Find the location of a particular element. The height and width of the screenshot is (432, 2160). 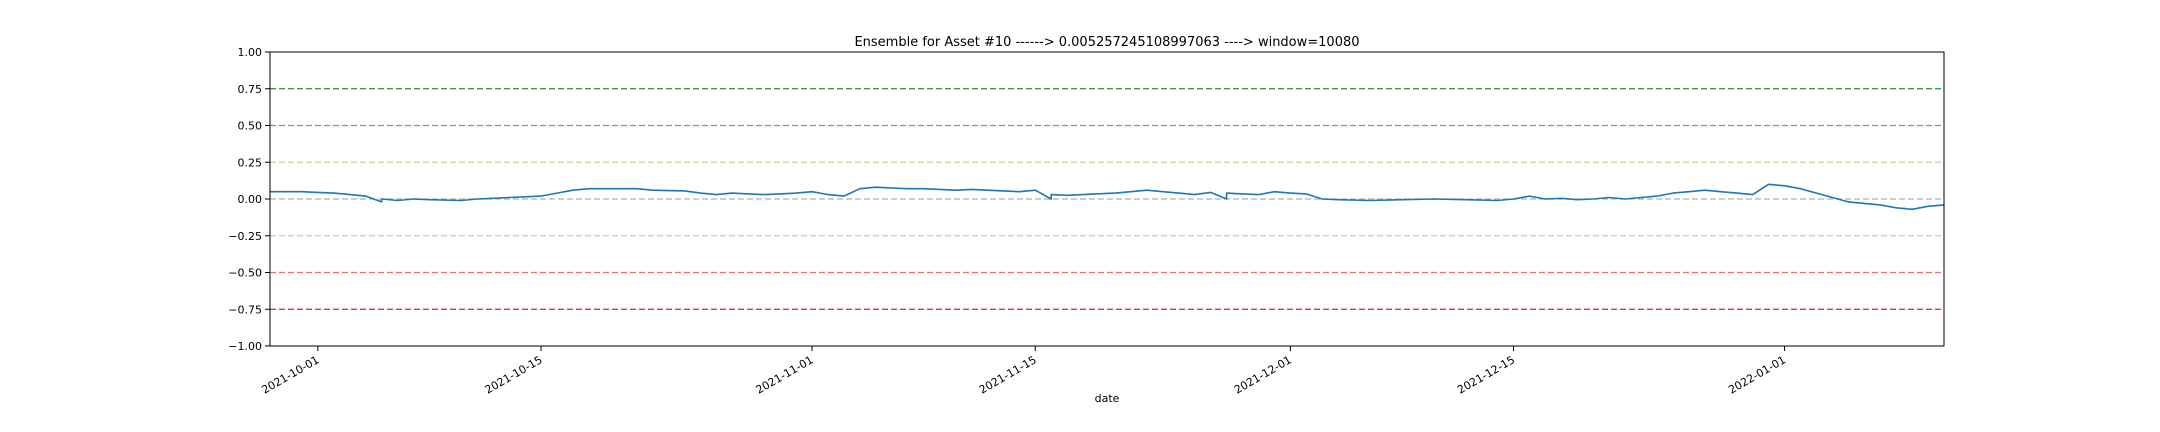

x-tick-label-4: 2021-12-01 is located at coordinates (1263, 374).